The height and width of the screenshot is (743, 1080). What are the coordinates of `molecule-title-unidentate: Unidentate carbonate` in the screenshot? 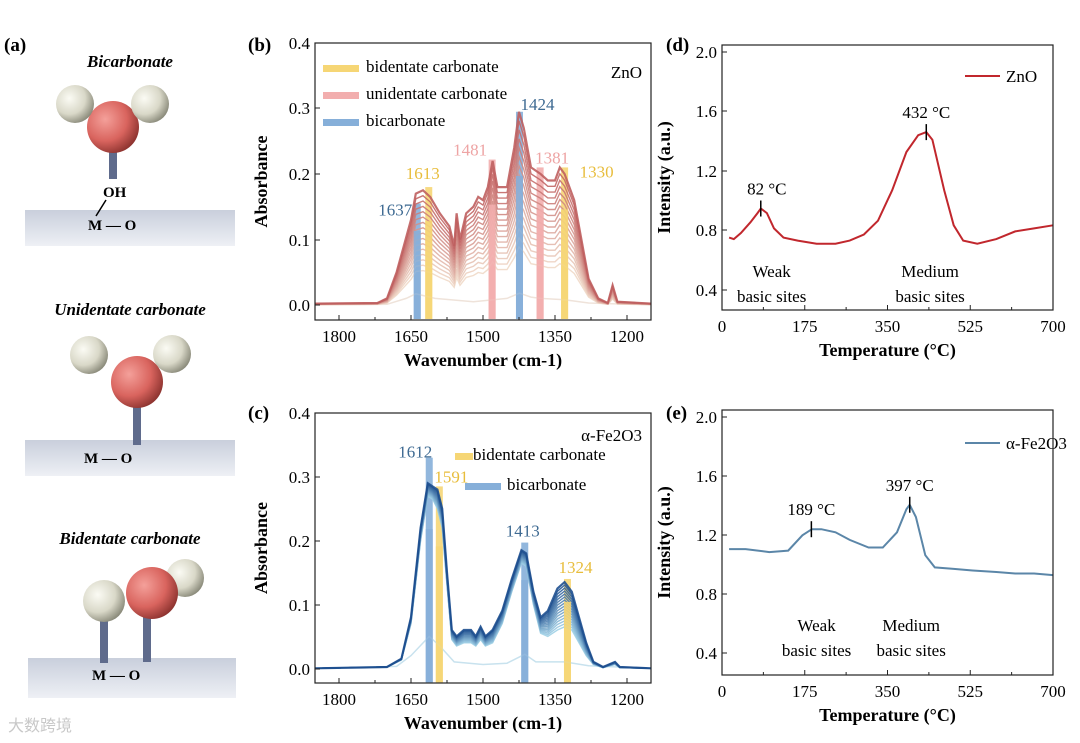 It's located at (130, 309).